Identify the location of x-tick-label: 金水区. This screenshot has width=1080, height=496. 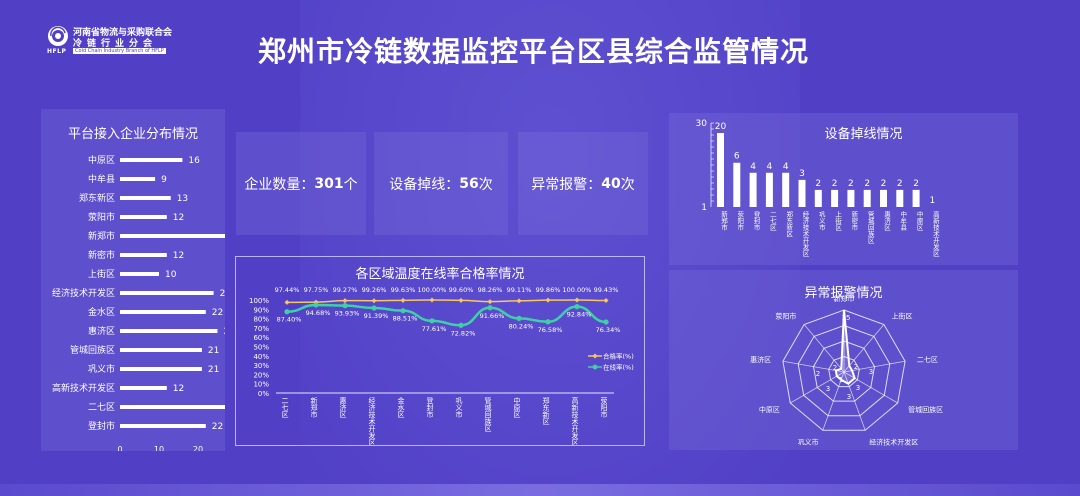
(401, 407).